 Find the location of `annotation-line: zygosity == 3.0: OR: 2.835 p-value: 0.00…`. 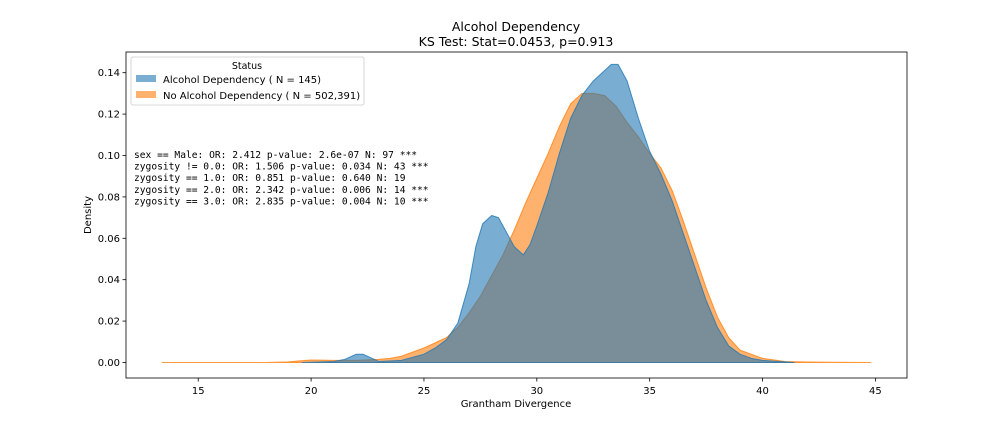

annotation-line: zygosity == 3.0: OR: 2.835 p-value: 0.00… is located at coordinates (281, 201).